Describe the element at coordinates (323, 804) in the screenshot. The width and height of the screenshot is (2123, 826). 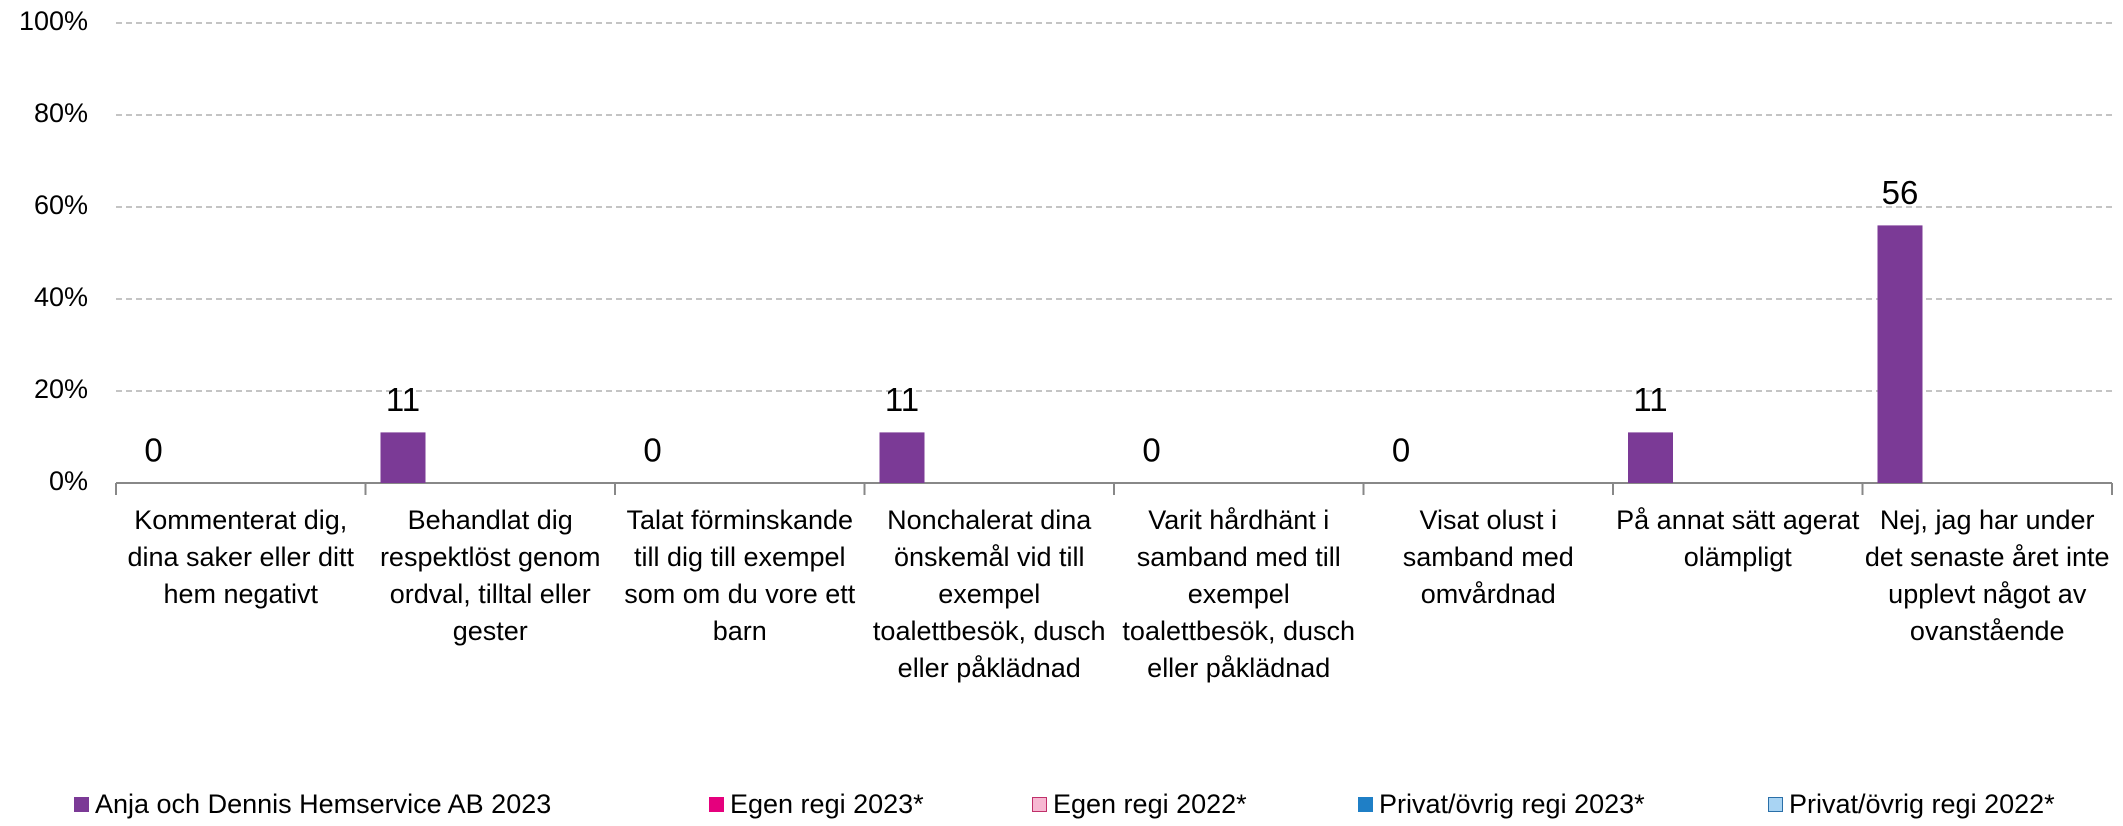
I see `legend-label: Anja och Dennis Hemservice AB 2023` at that location.